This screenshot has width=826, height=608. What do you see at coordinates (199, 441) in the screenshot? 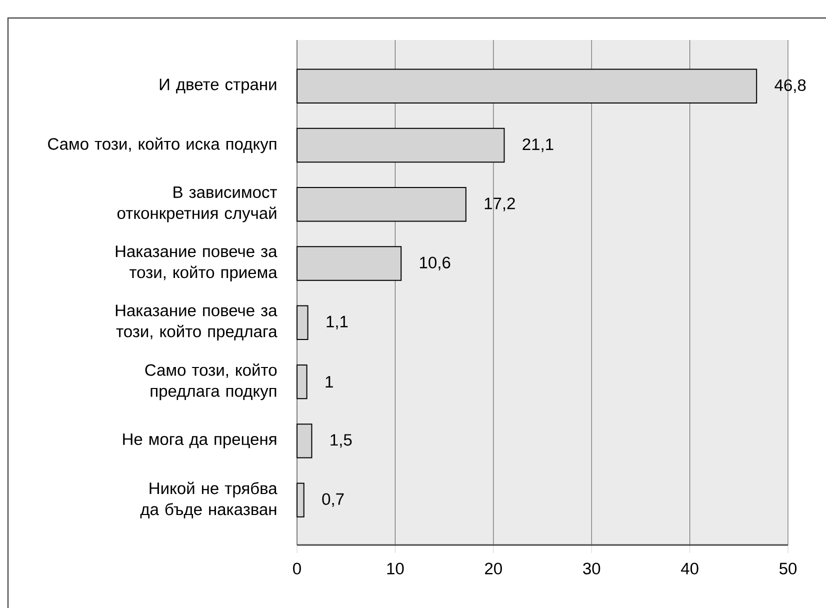
I see `y-tick-label: Не мога да преценя` at bounding box center [199, 441].